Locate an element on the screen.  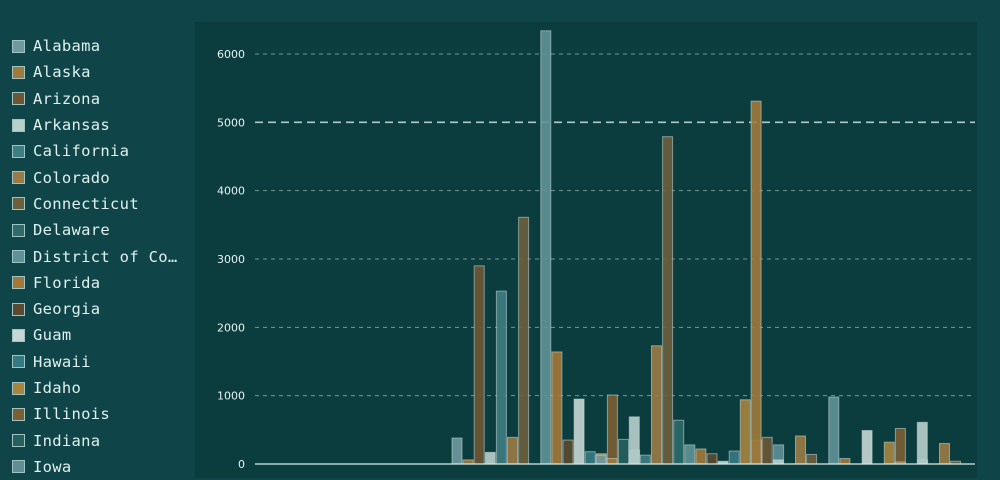
y-tick-label: 3000 is located at coordinates (231, 259).